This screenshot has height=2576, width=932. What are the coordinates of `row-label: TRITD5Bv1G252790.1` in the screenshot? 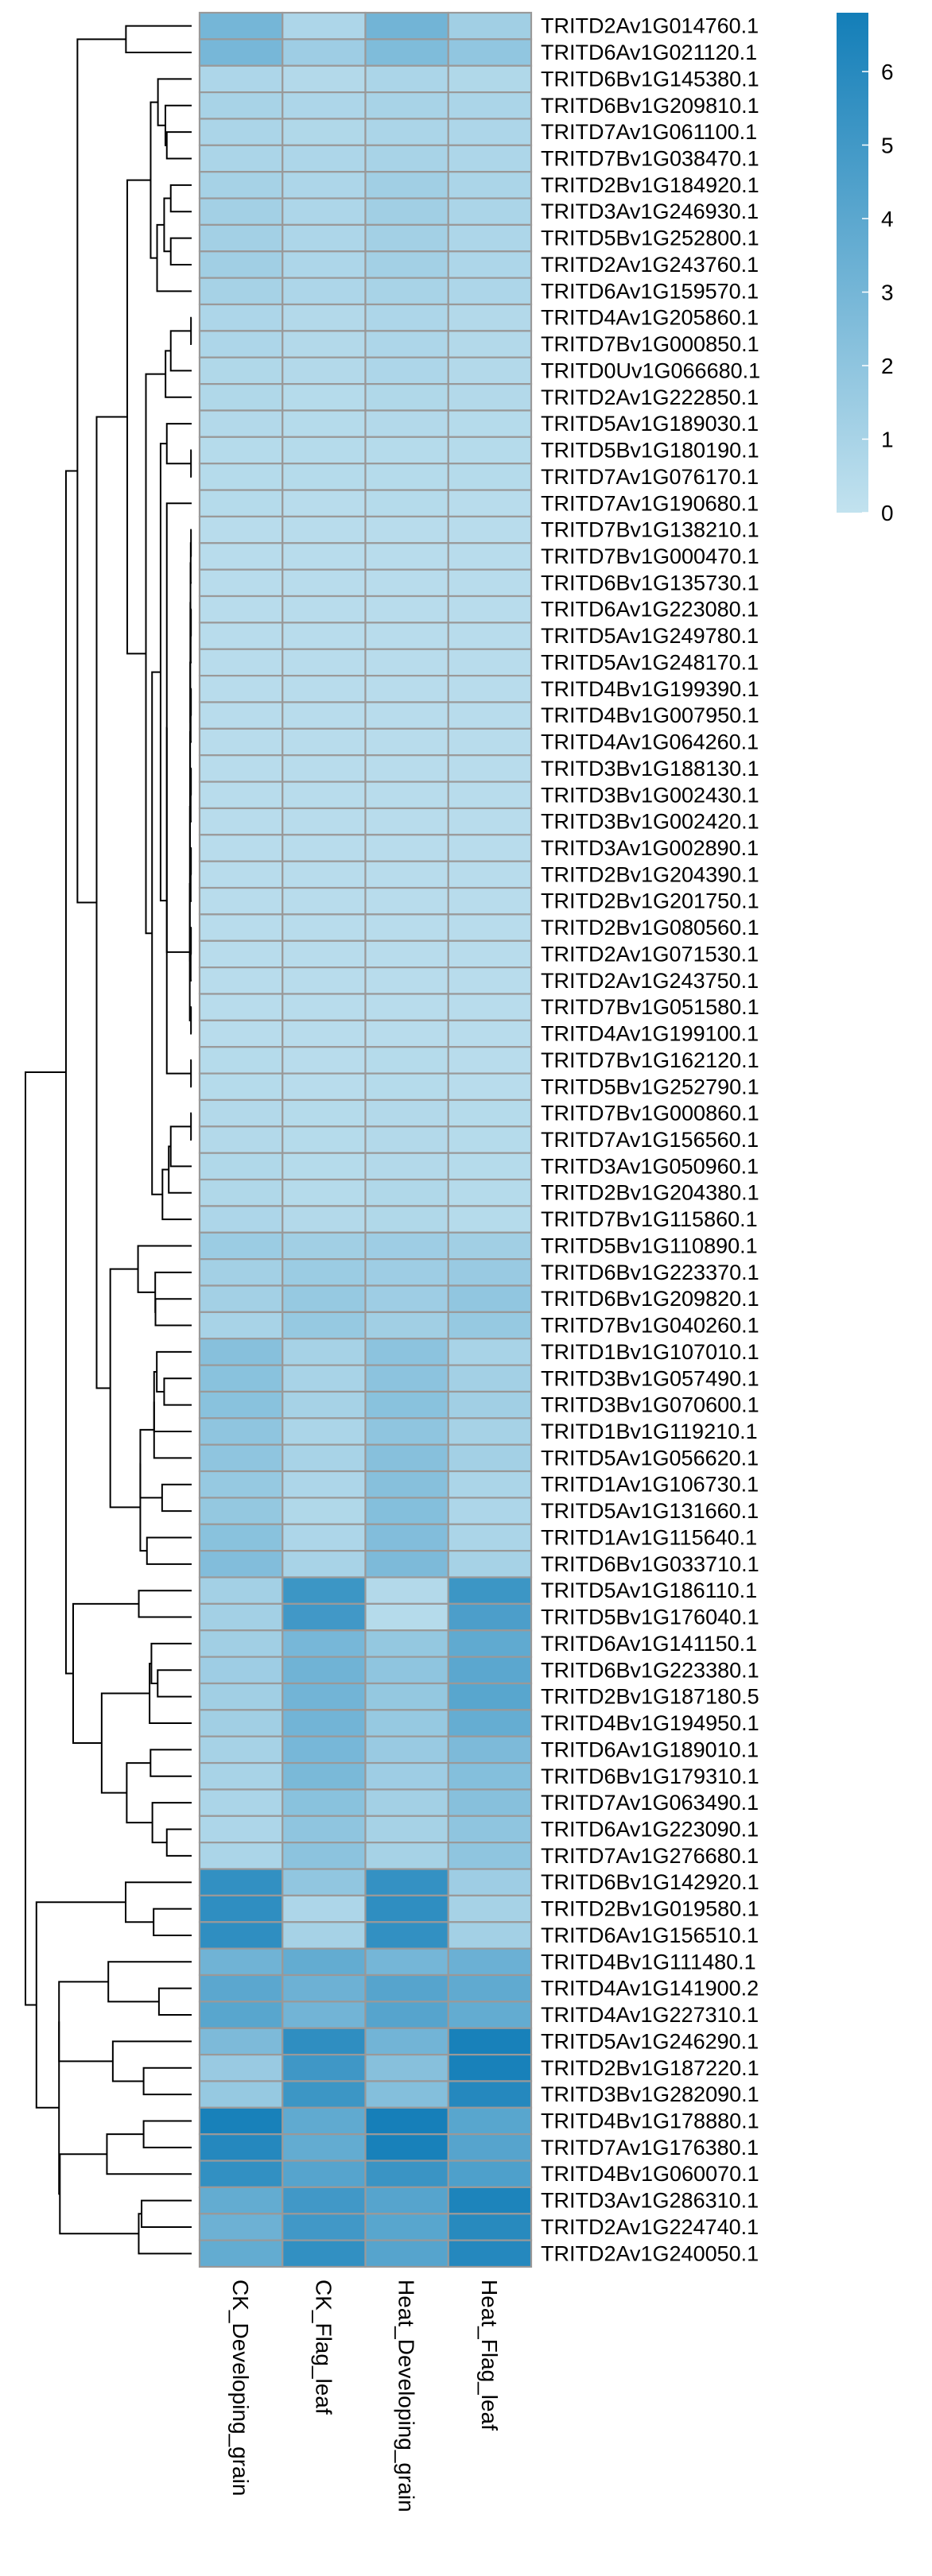 It's located at (650, 1086).